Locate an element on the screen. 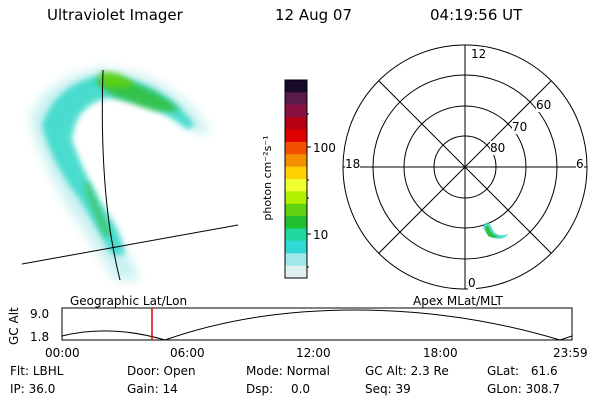 This screenshot has height=400, width=600. colorbar-tick-label-10: 10 is located at coordinates (321, 235).